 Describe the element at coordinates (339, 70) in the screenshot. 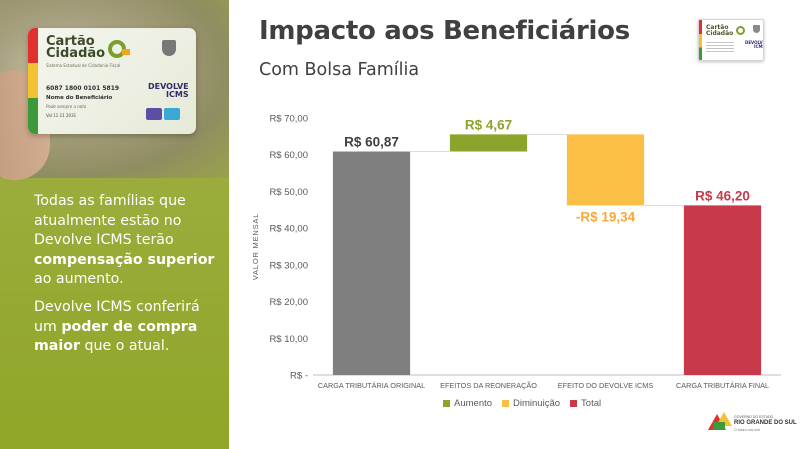

I see `slide-subtitle: Com Bolsa Família` at that location.